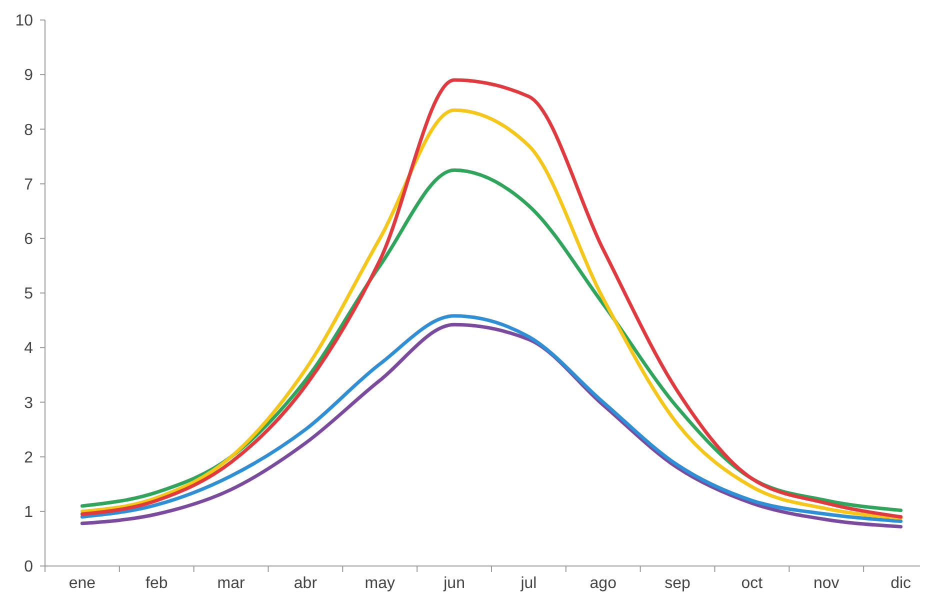 The image size is (926, 597). Describe the element at coordinates (826, 583) in the screenshot. I see `x-tick-label: nov` at that location.